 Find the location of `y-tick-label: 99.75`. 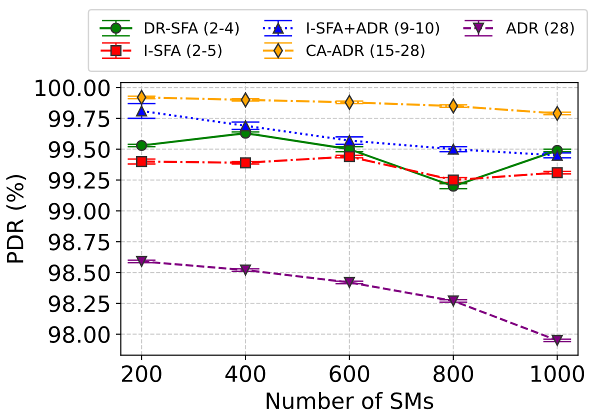

y-tick-label: 99.75 is located at coordinates (79, 119).